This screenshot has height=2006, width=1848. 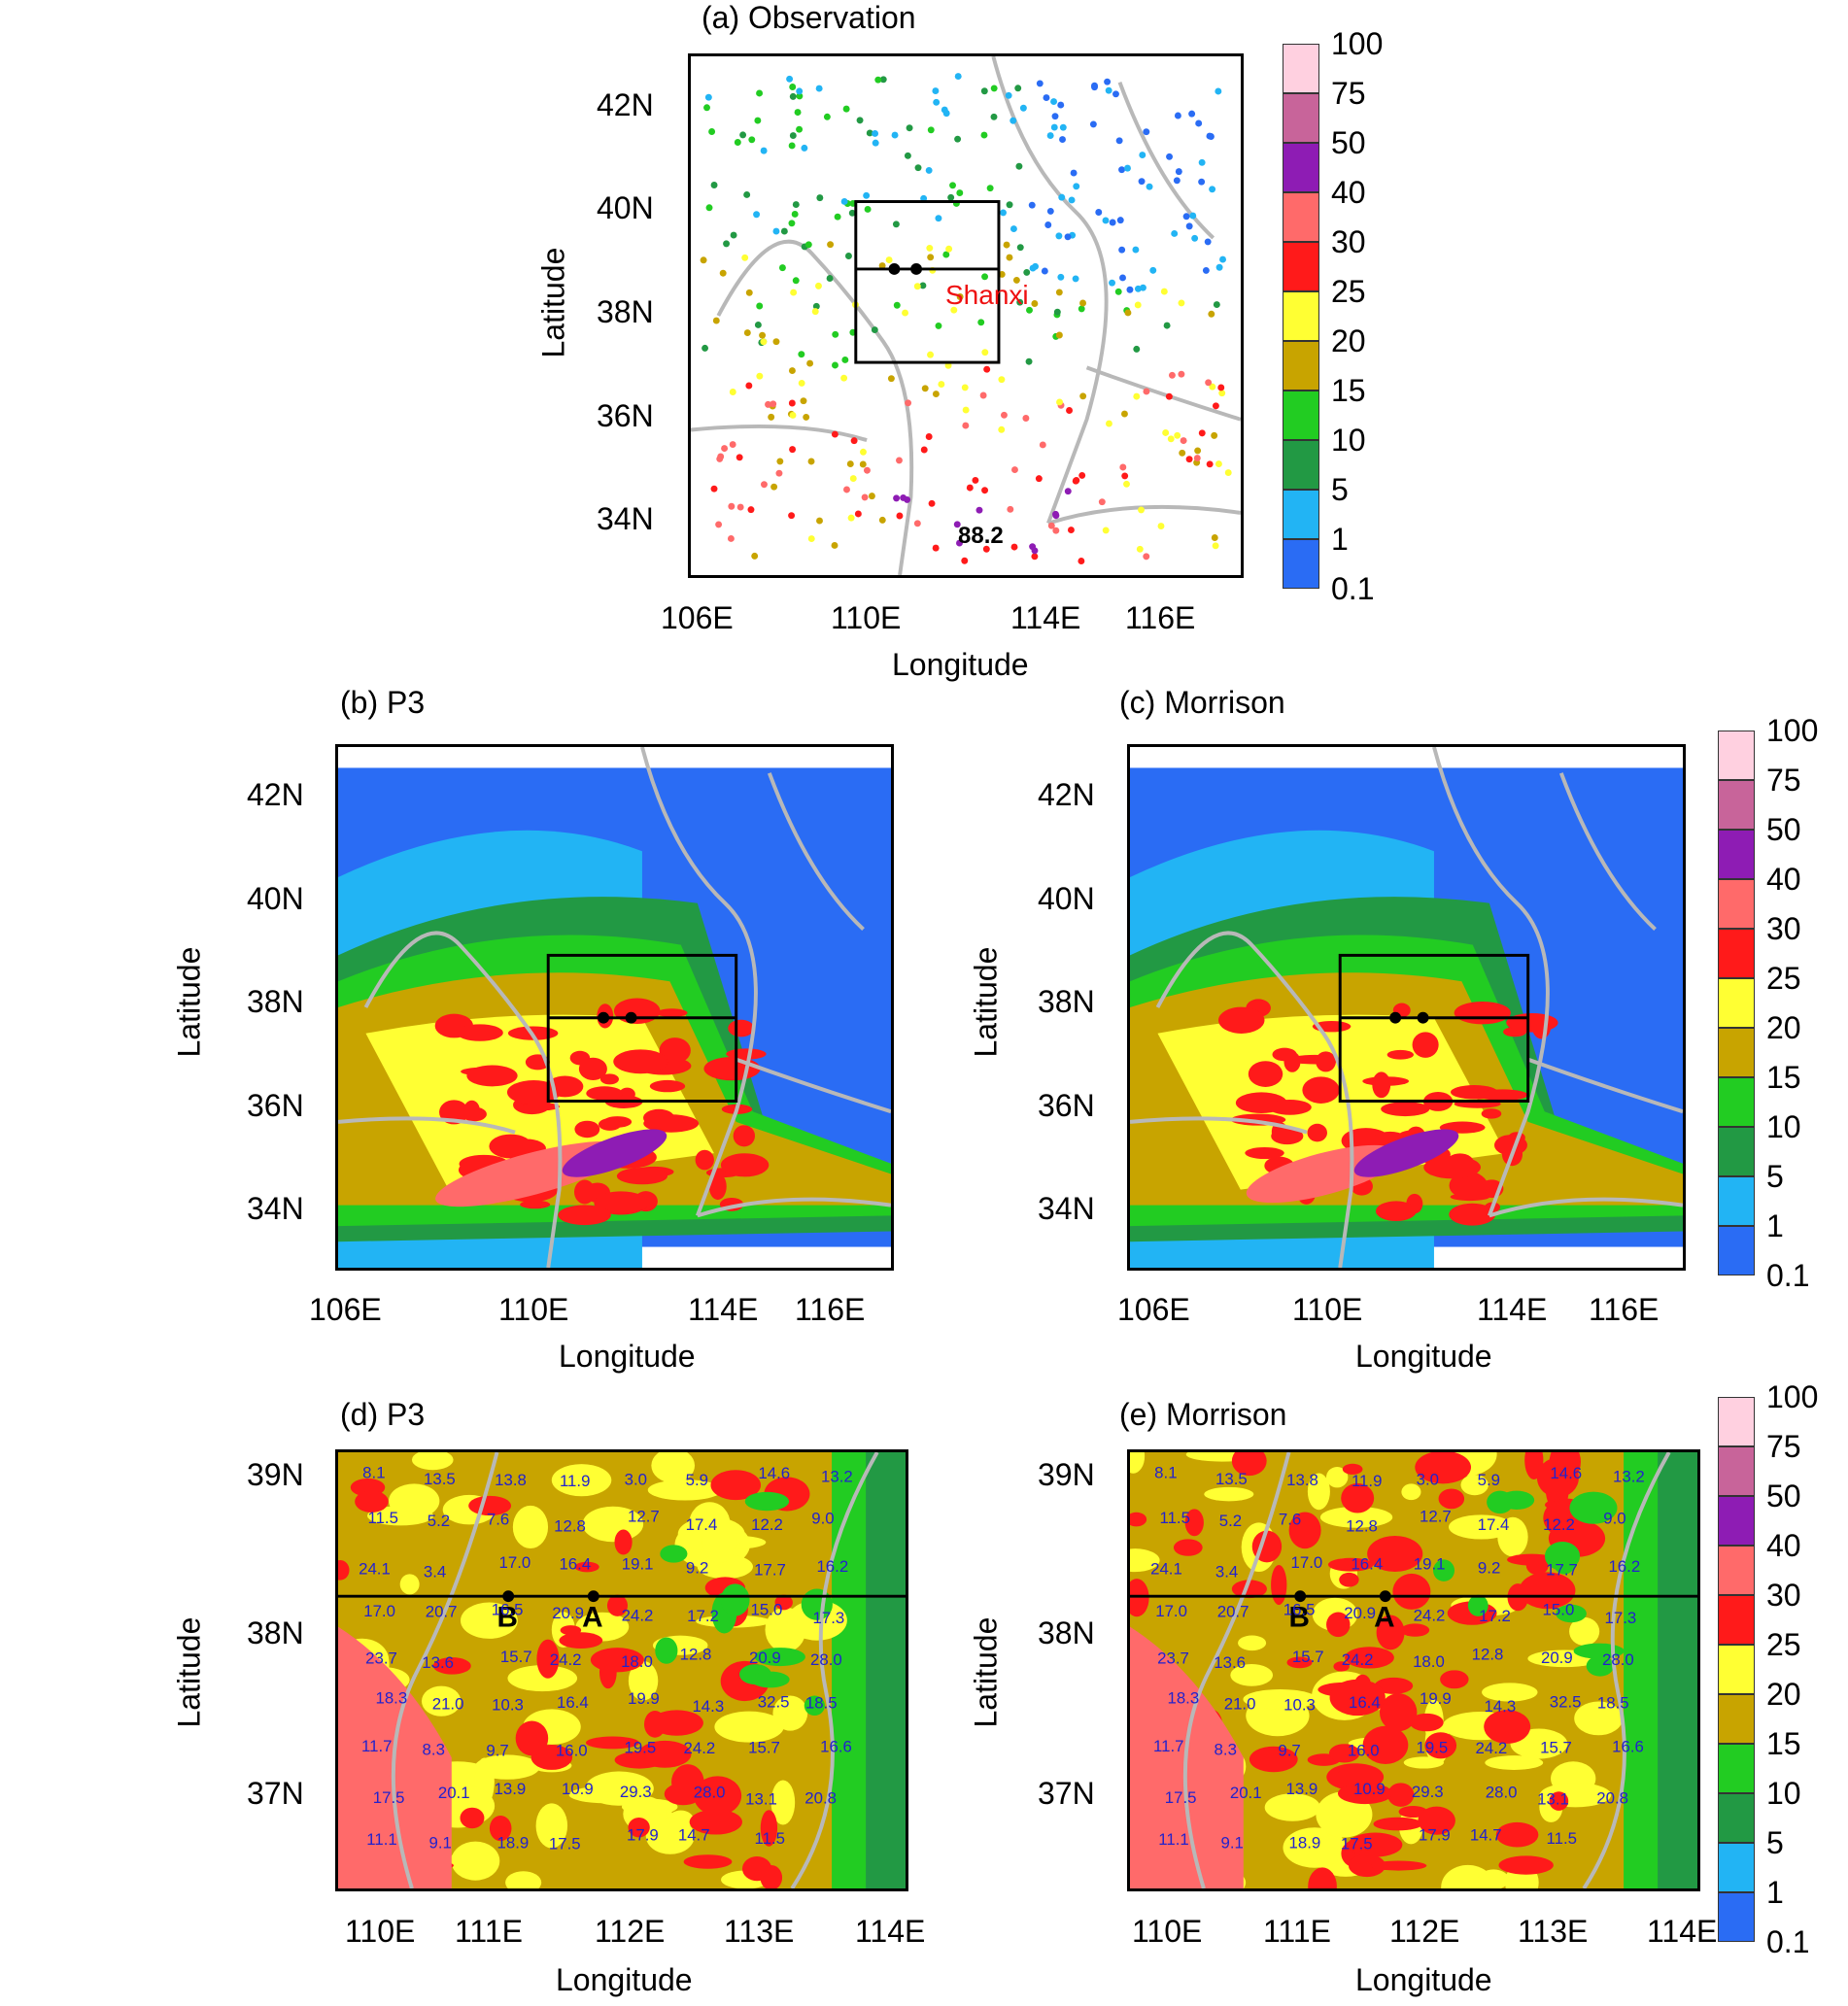 What do you see at coordinates (440, 1479) in the screenshot?
I see `station-value-label: 13.5` at bounding box center [440, 1479].